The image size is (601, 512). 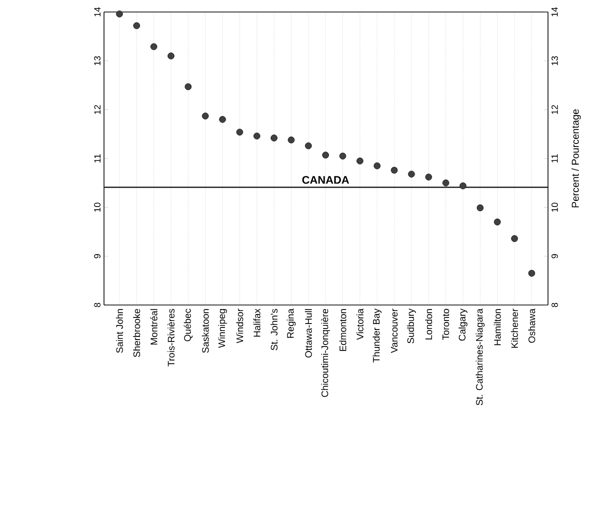 What do you see at coordinates (291, 323) in the screenshot?
I see `x-tick-label: Regina` at bounding box center [291, 323].